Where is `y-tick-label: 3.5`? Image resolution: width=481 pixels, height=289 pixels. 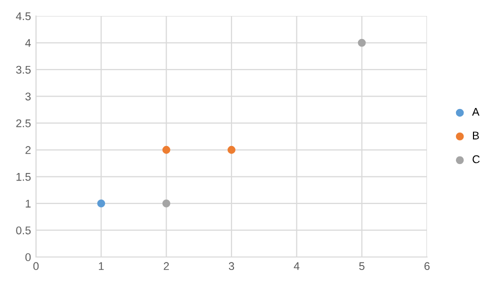
y-tick-label: 3.5 is located at coordinates (23, 70).